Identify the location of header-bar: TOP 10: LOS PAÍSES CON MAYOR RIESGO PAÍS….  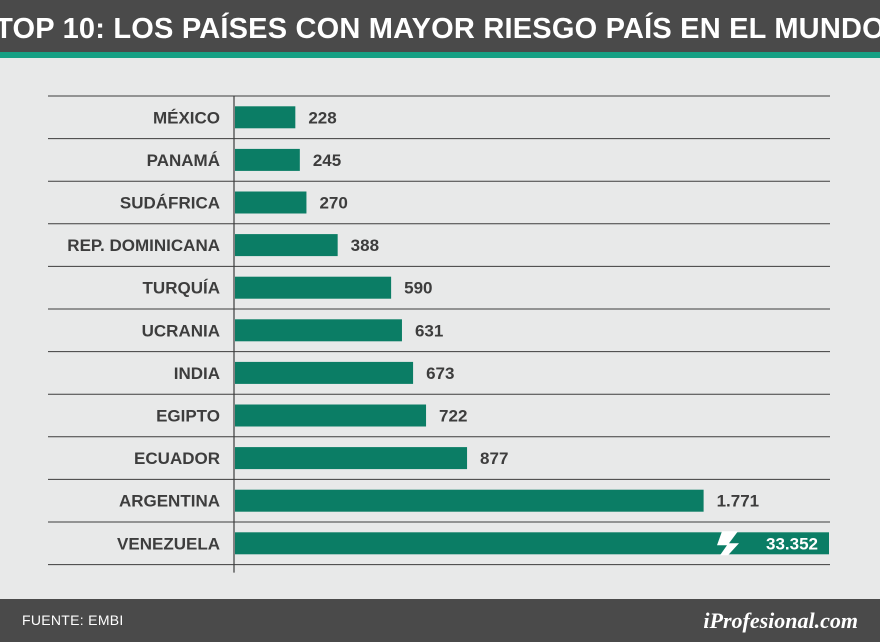
(440, 29).